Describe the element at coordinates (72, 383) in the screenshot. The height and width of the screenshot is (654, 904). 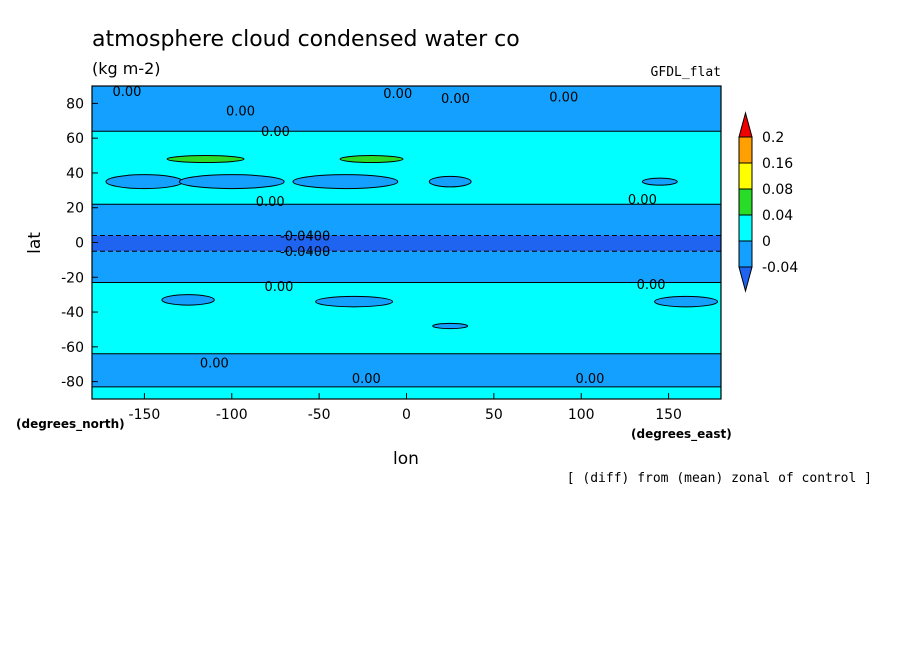
I see `y-tick-label: -80` at that location.